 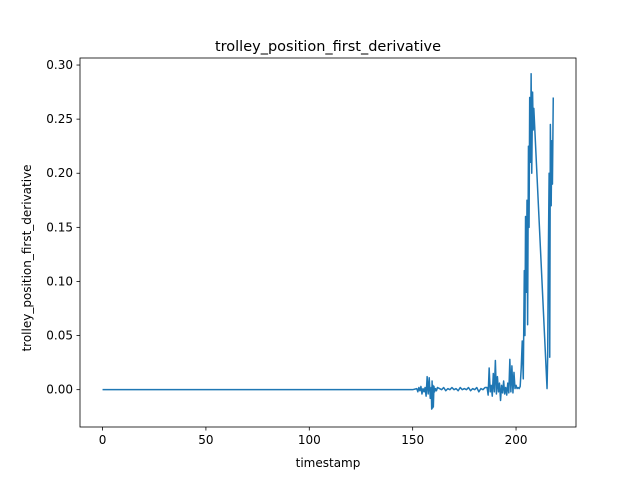 What do you see at coordinates (205, 440) in the screenshot?
I see `x-tick-label: 50` at bounding box center [205, 440].